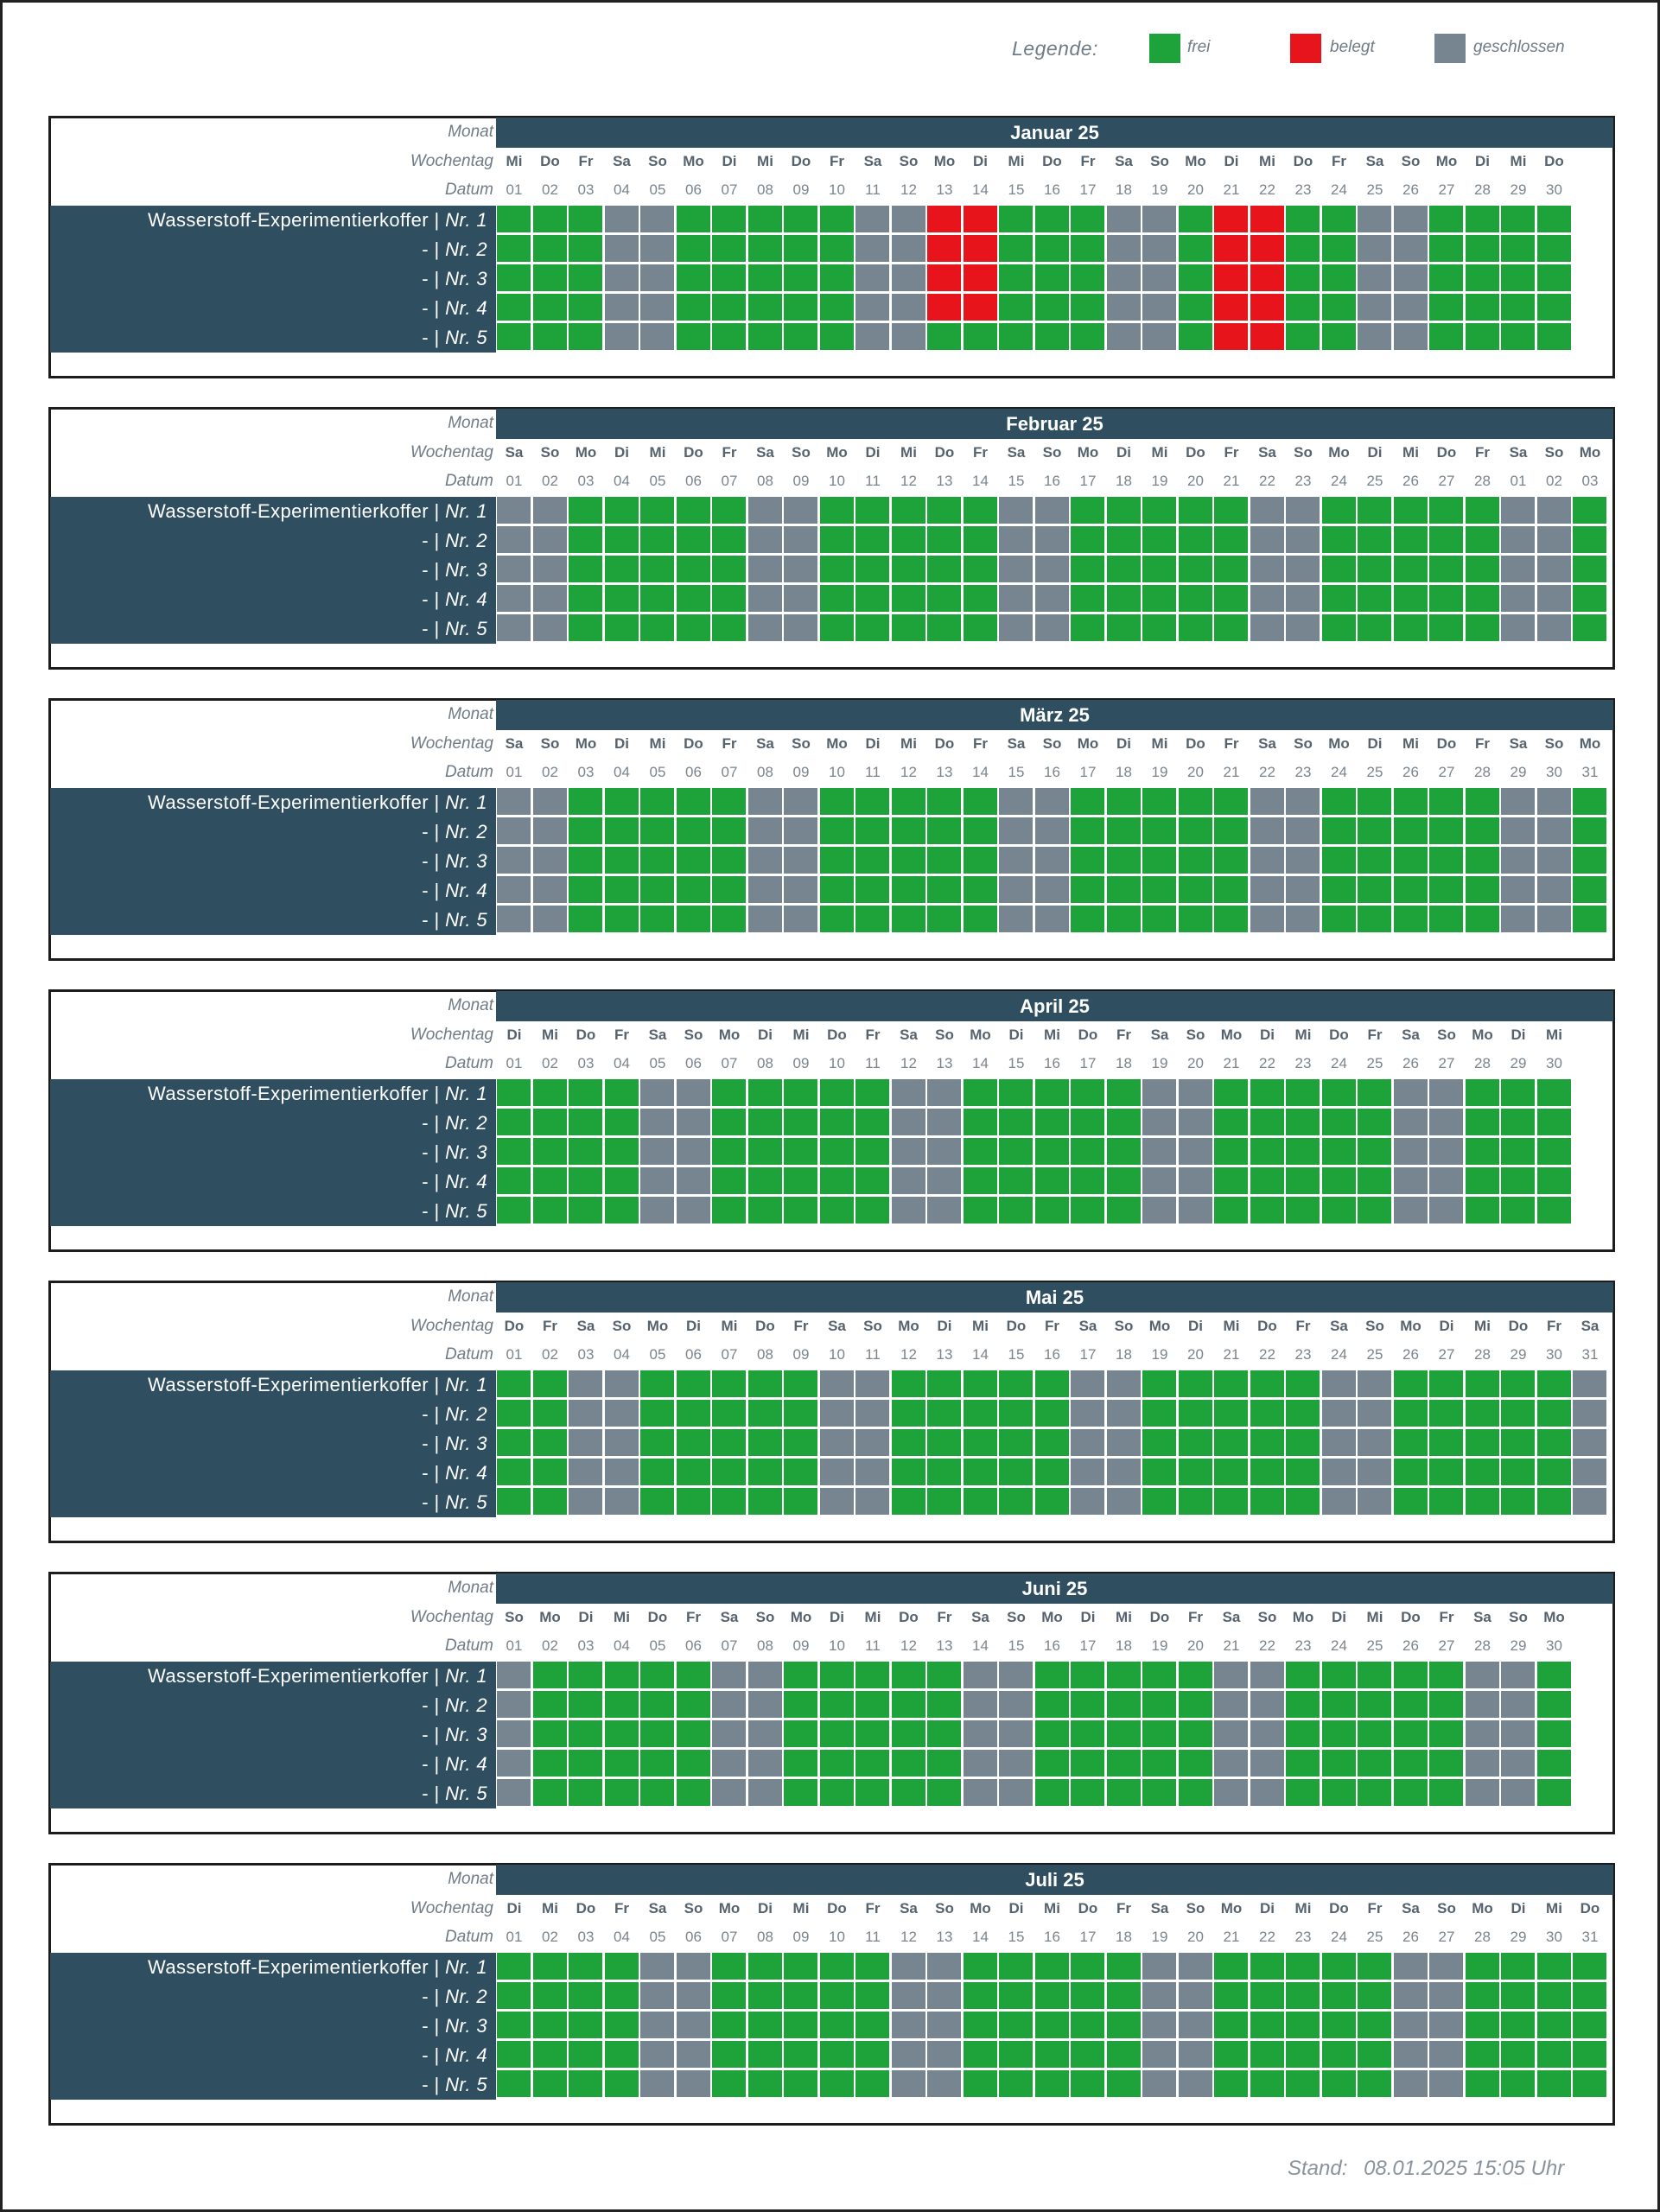  Describe the element at coordinates (466, 802) in the screenshot. I see `row-number: Nr. 1` at that location.